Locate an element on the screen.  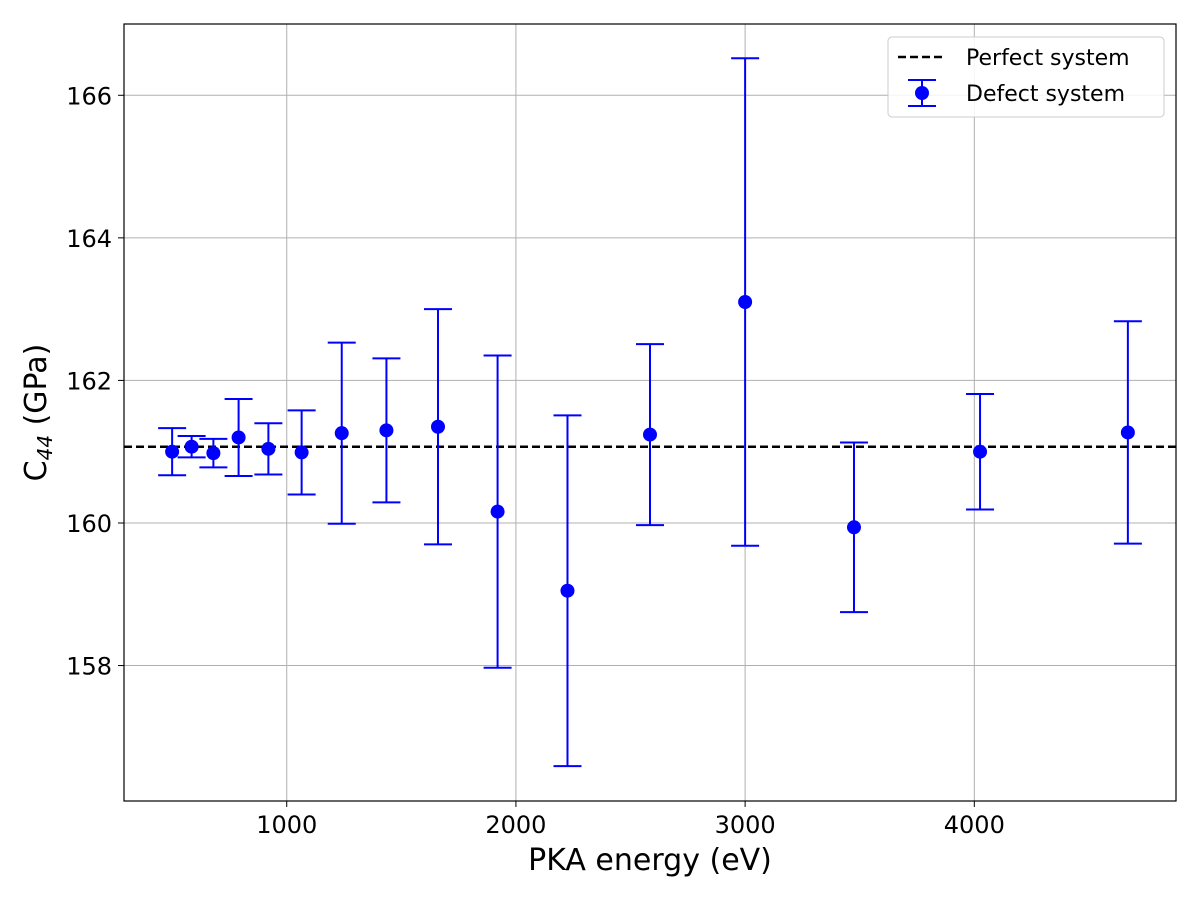
x-tick-label: 3000 is located at coordinates (745, 825).